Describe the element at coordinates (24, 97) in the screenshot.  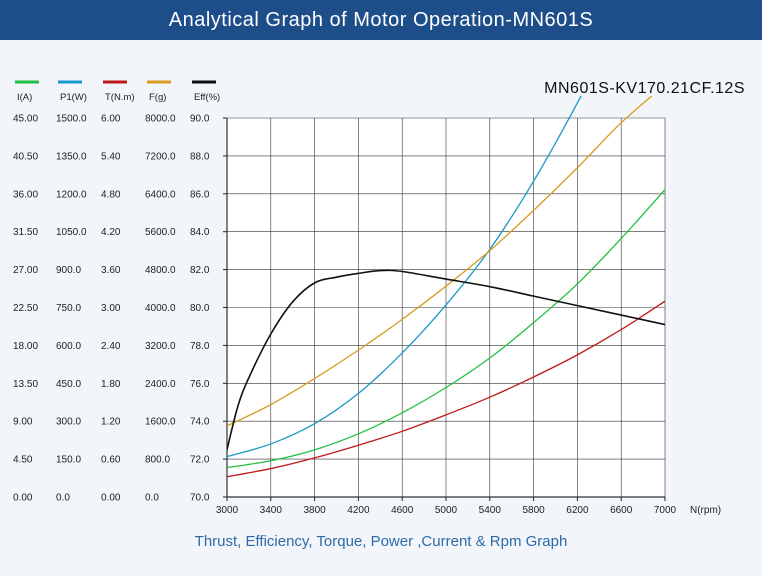
I see `axis-label-current: I(A)` at that location.